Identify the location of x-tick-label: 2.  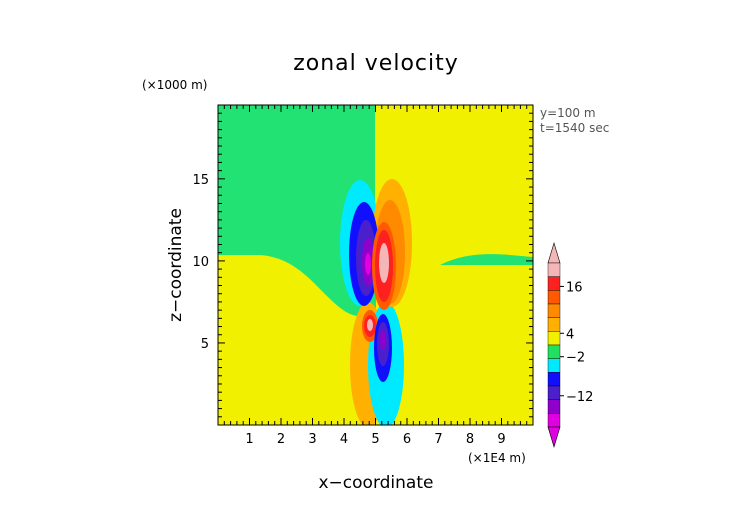
(281, 439).